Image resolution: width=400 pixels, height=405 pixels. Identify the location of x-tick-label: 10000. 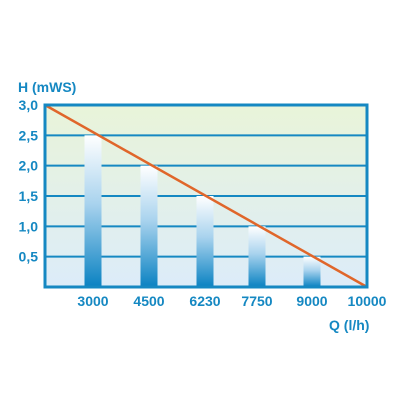
(367, 301).